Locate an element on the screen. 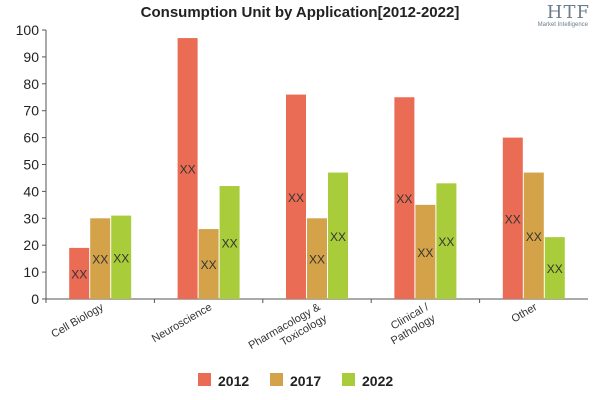 This screenshot has width=600, height=400. category-label: Clinical /Pathology is located at coordinates (411, 324).